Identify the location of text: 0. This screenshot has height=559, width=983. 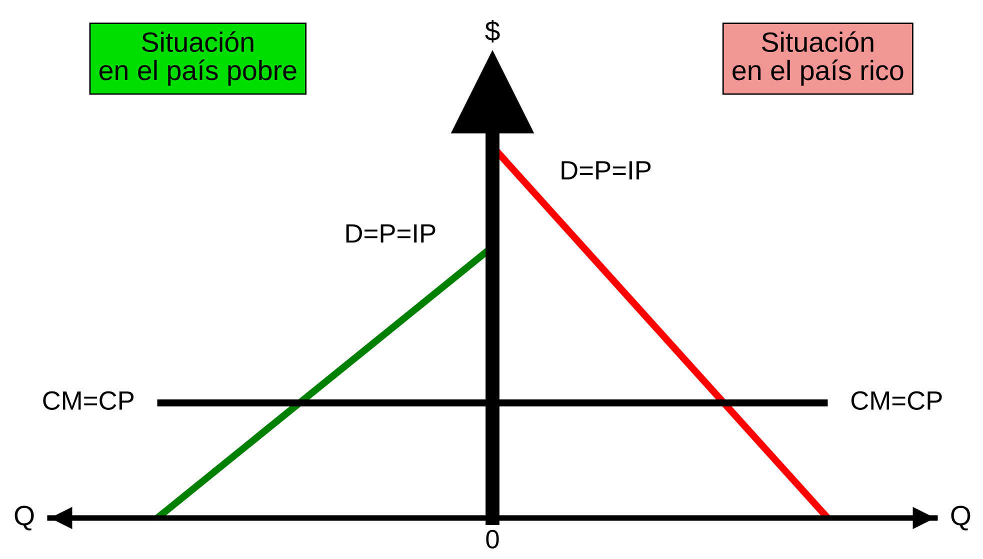
(492, 539).